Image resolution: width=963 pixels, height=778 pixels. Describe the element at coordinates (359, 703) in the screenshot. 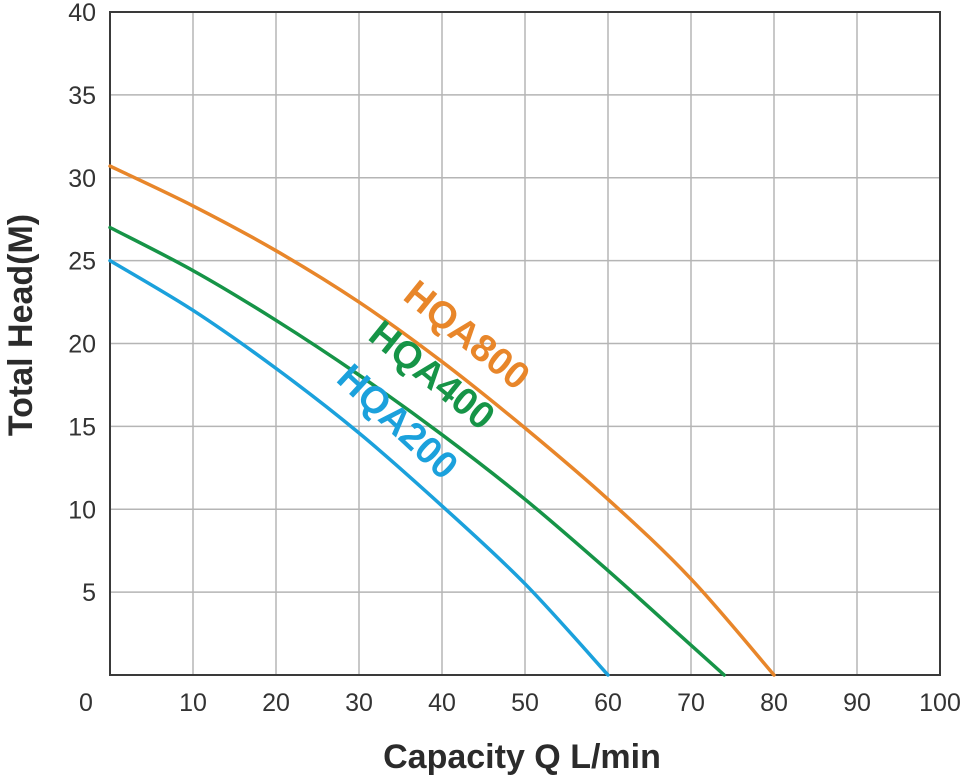

I see `x-tick-label: 30` at that location.